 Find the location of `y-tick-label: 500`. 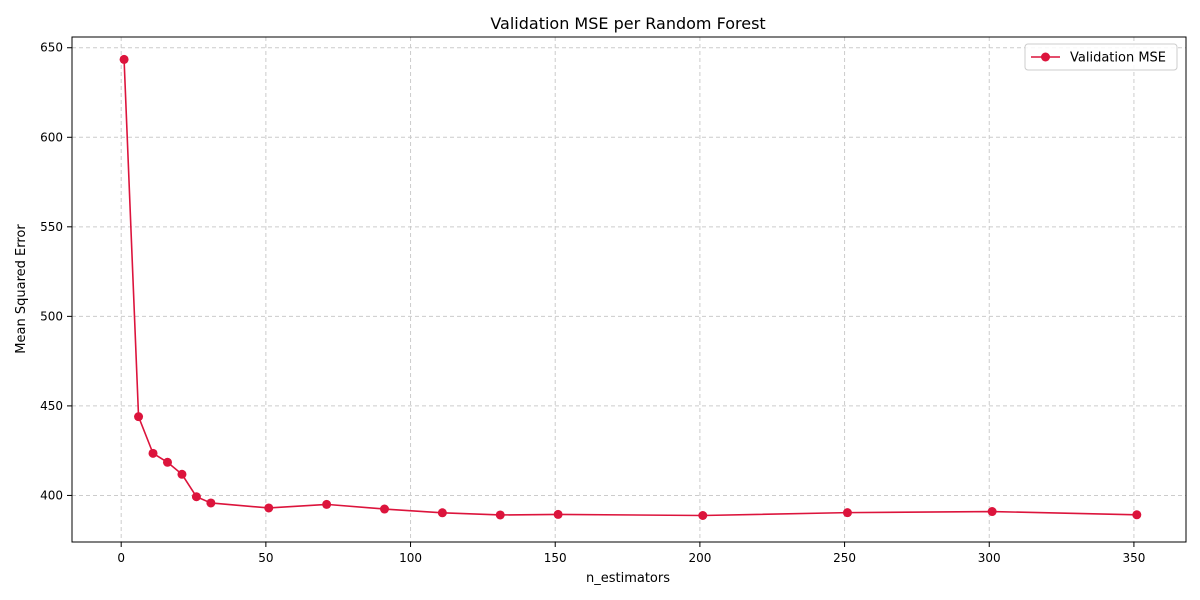

y-tick-label: 500 is located at coordinates (51, 316).